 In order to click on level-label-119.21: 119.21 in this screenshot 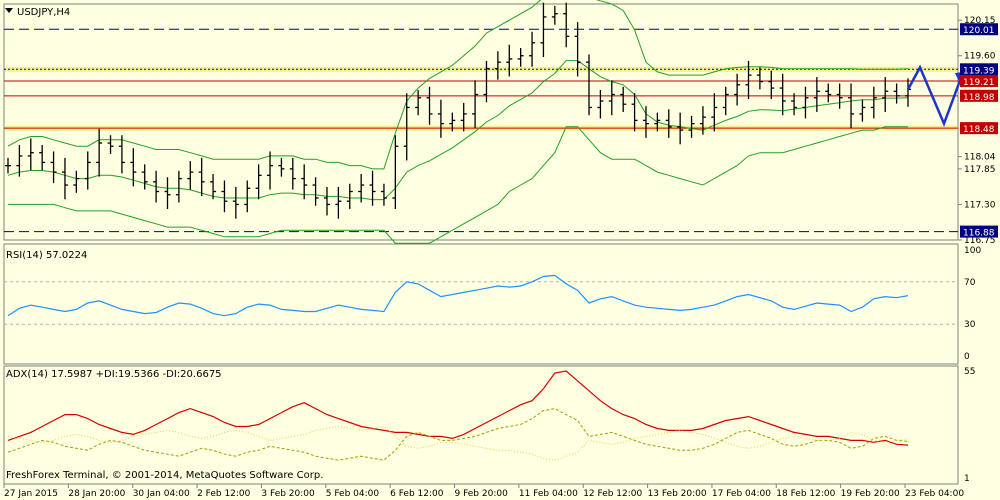, I will do `click(979, 81)`.